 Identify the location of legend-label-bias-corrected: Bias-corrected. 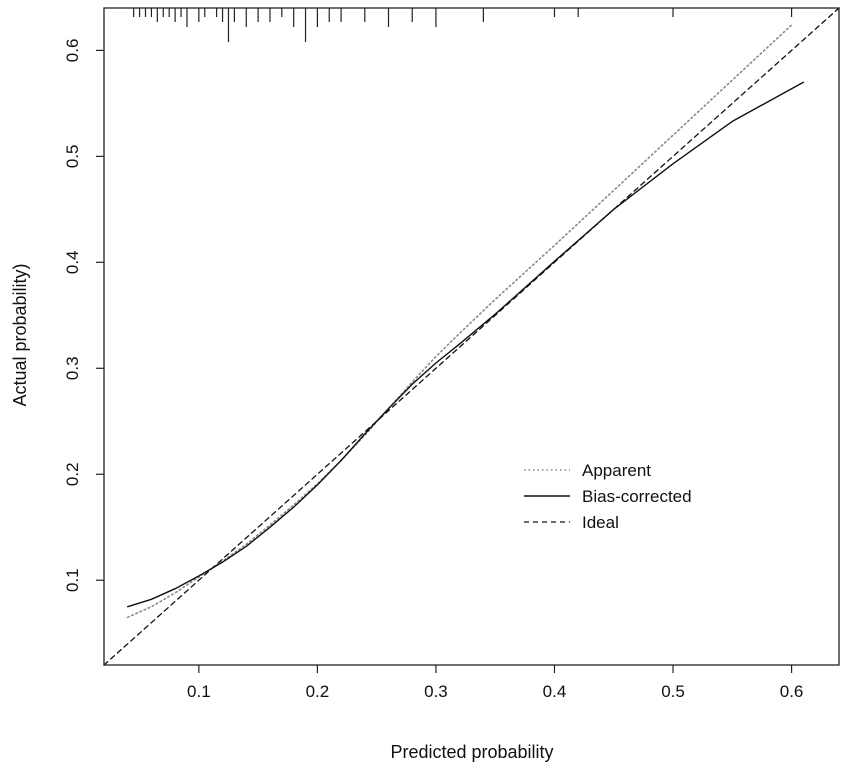
(637, 496).